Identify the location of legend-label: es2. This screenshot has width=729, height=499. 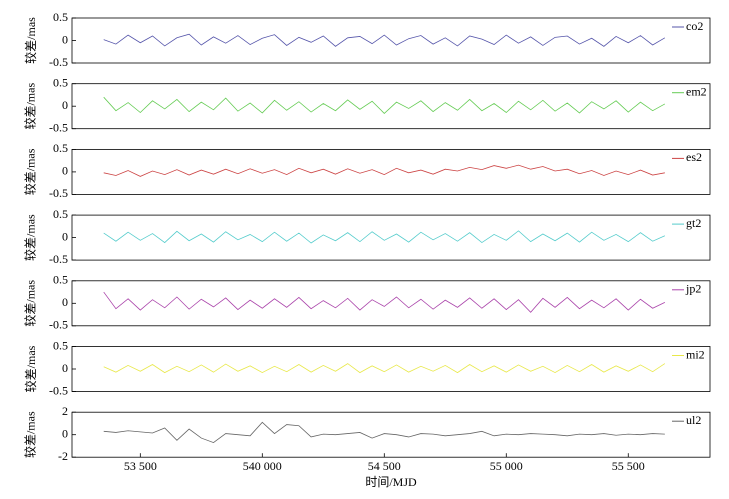
(694, 157).